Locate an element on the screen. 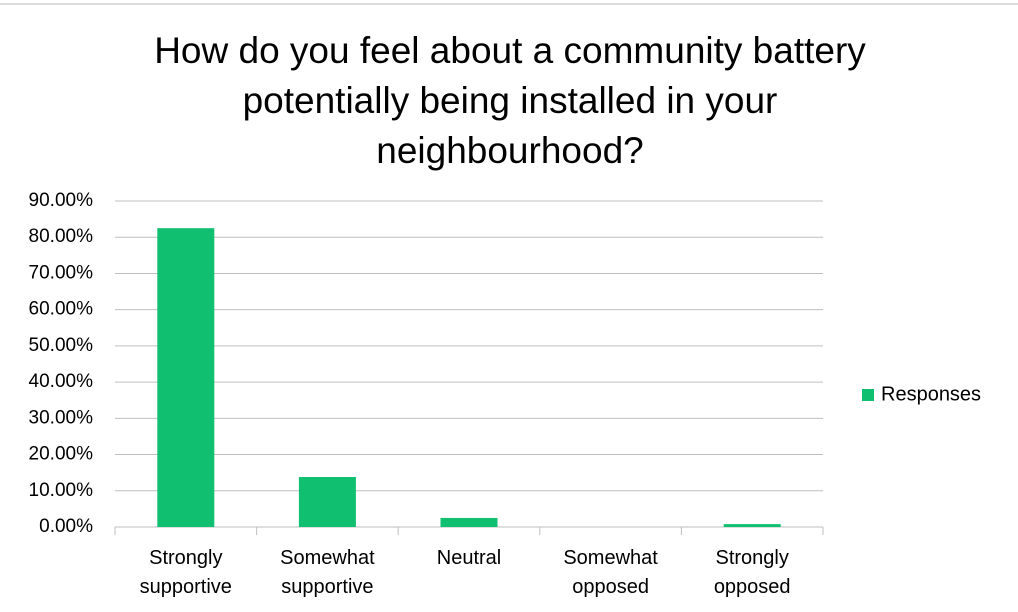  y-tick-label: 90.00% is located at coordinates (61, 200).